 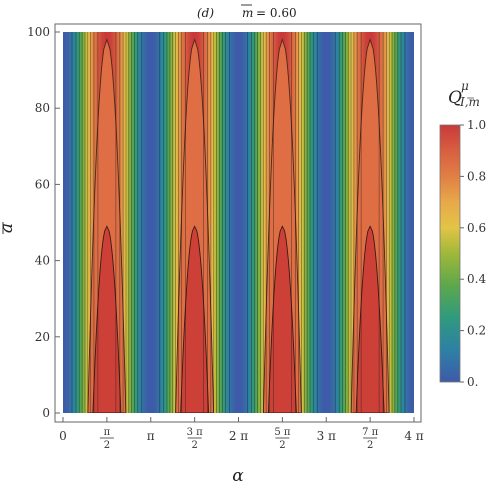 I want to click on colorbar-tick-label: 0.6, so click(x=476, y=228).